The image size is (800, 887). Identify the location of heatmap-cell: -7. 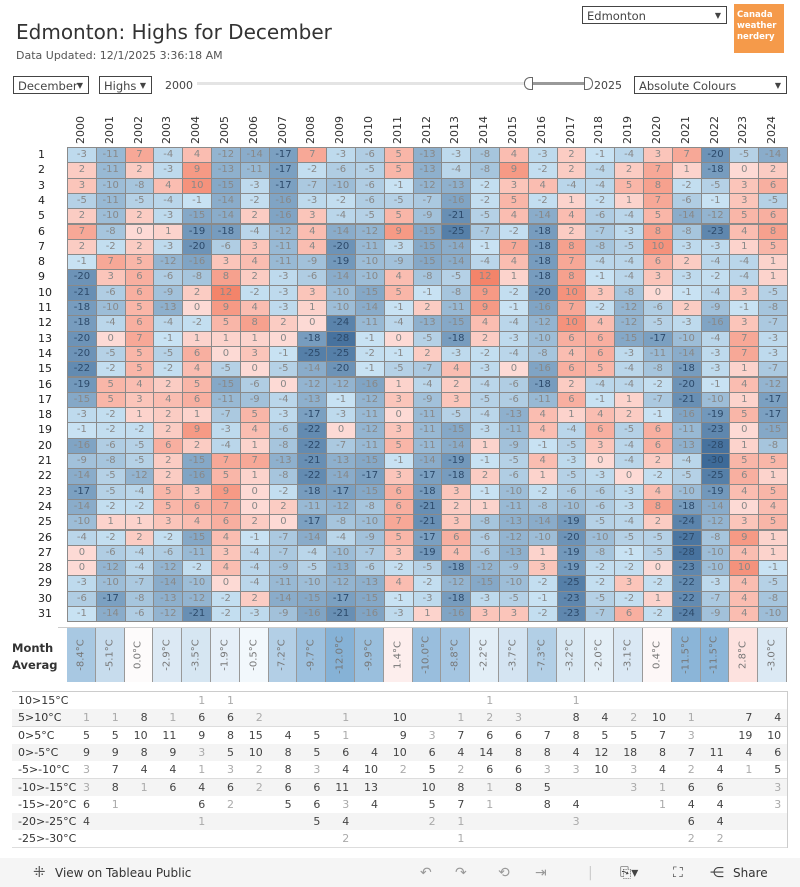
(370, 553).